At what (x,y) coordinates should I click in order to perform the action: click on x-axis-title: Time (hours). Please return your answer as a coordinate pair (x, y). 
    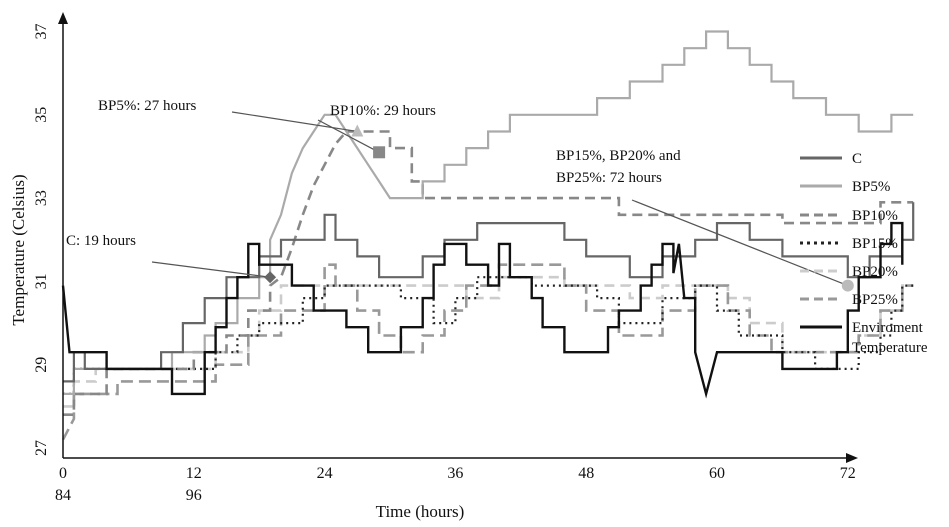
    Looking at the image, I should click on (420, 511).